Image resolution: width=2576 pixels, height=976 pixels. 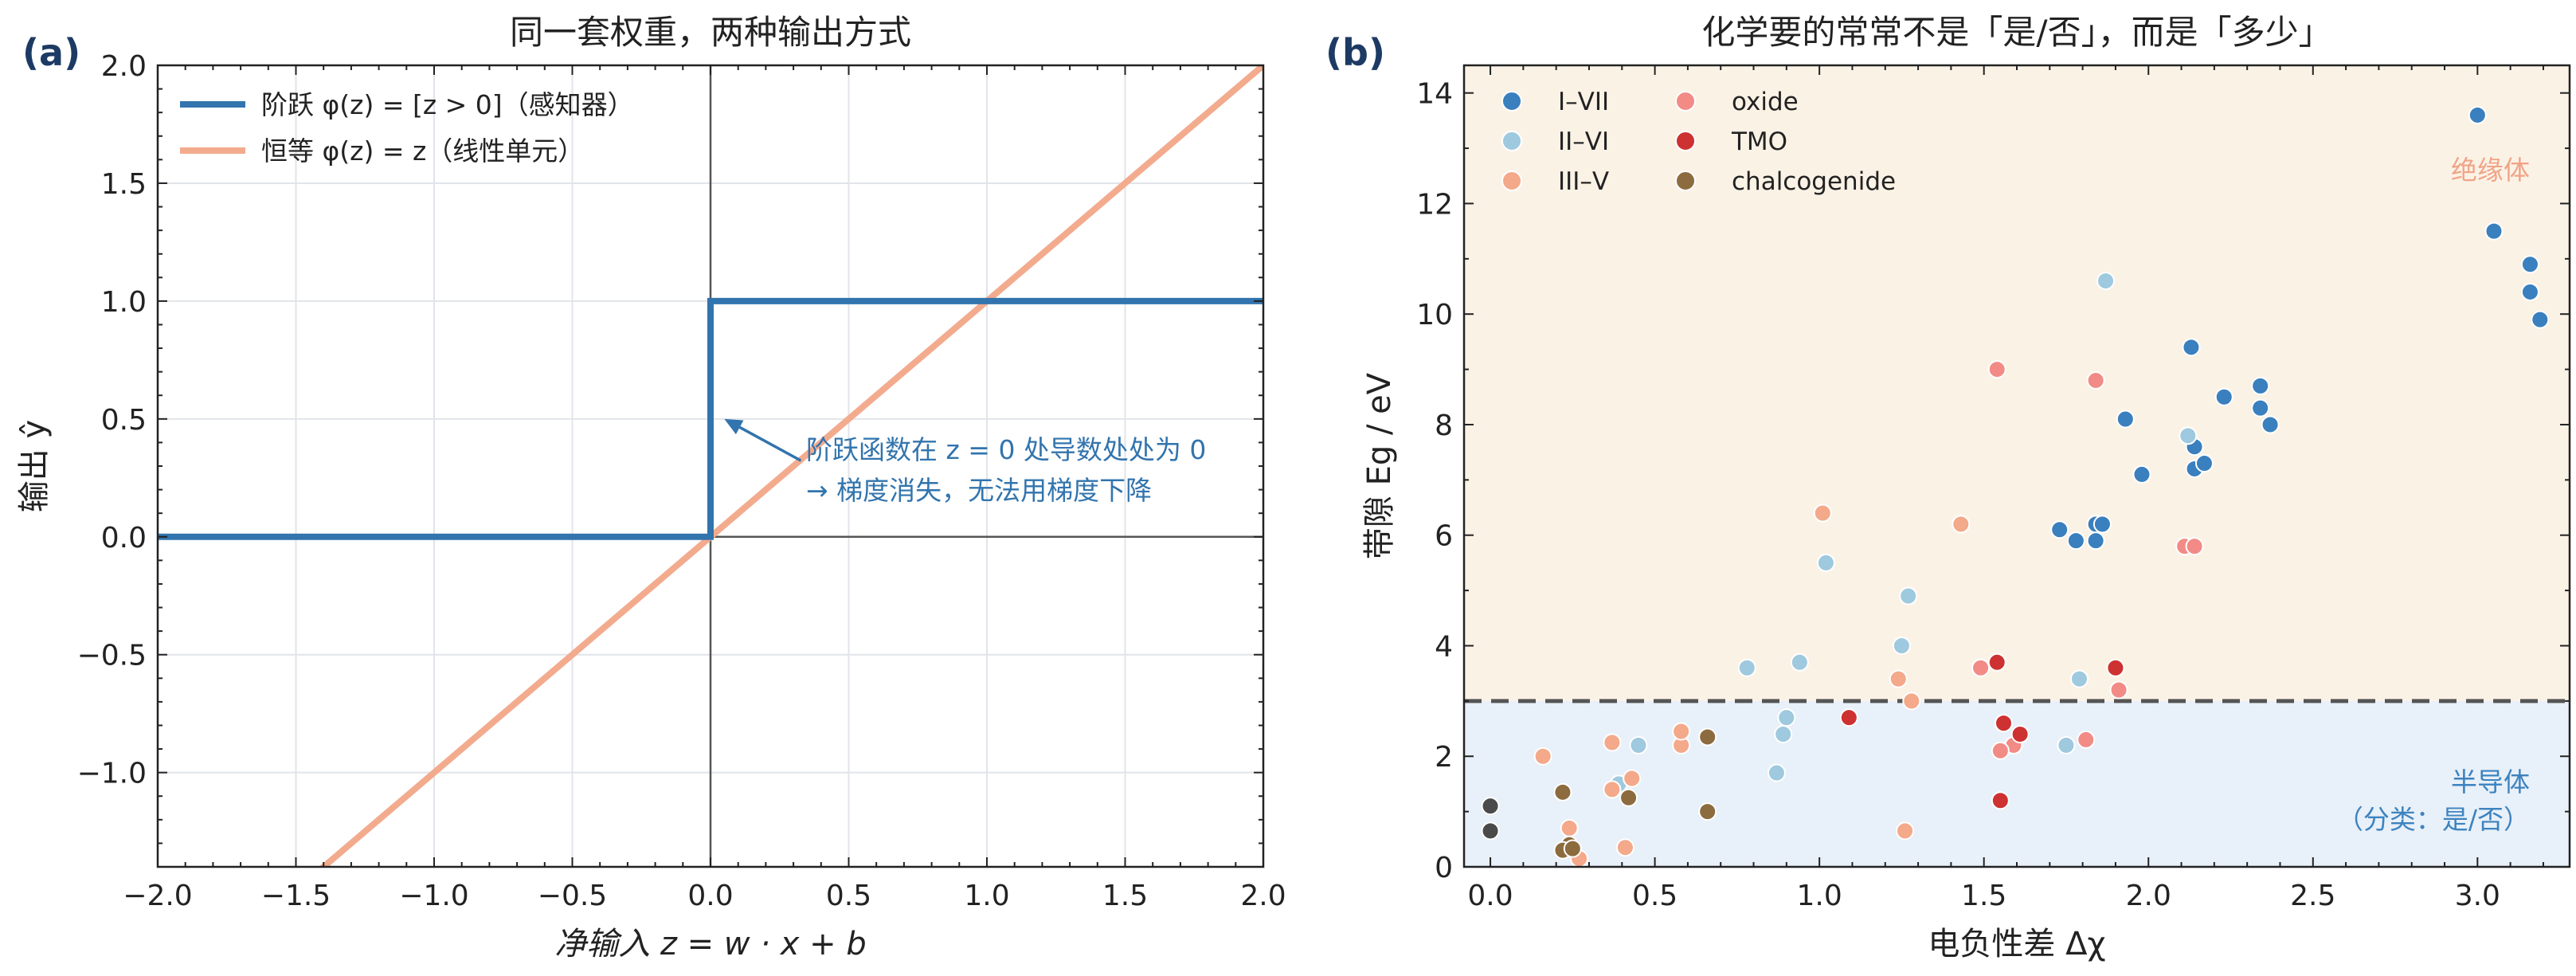 I want to click on y-tick-label: 0.5, so click(x=124, y=420).